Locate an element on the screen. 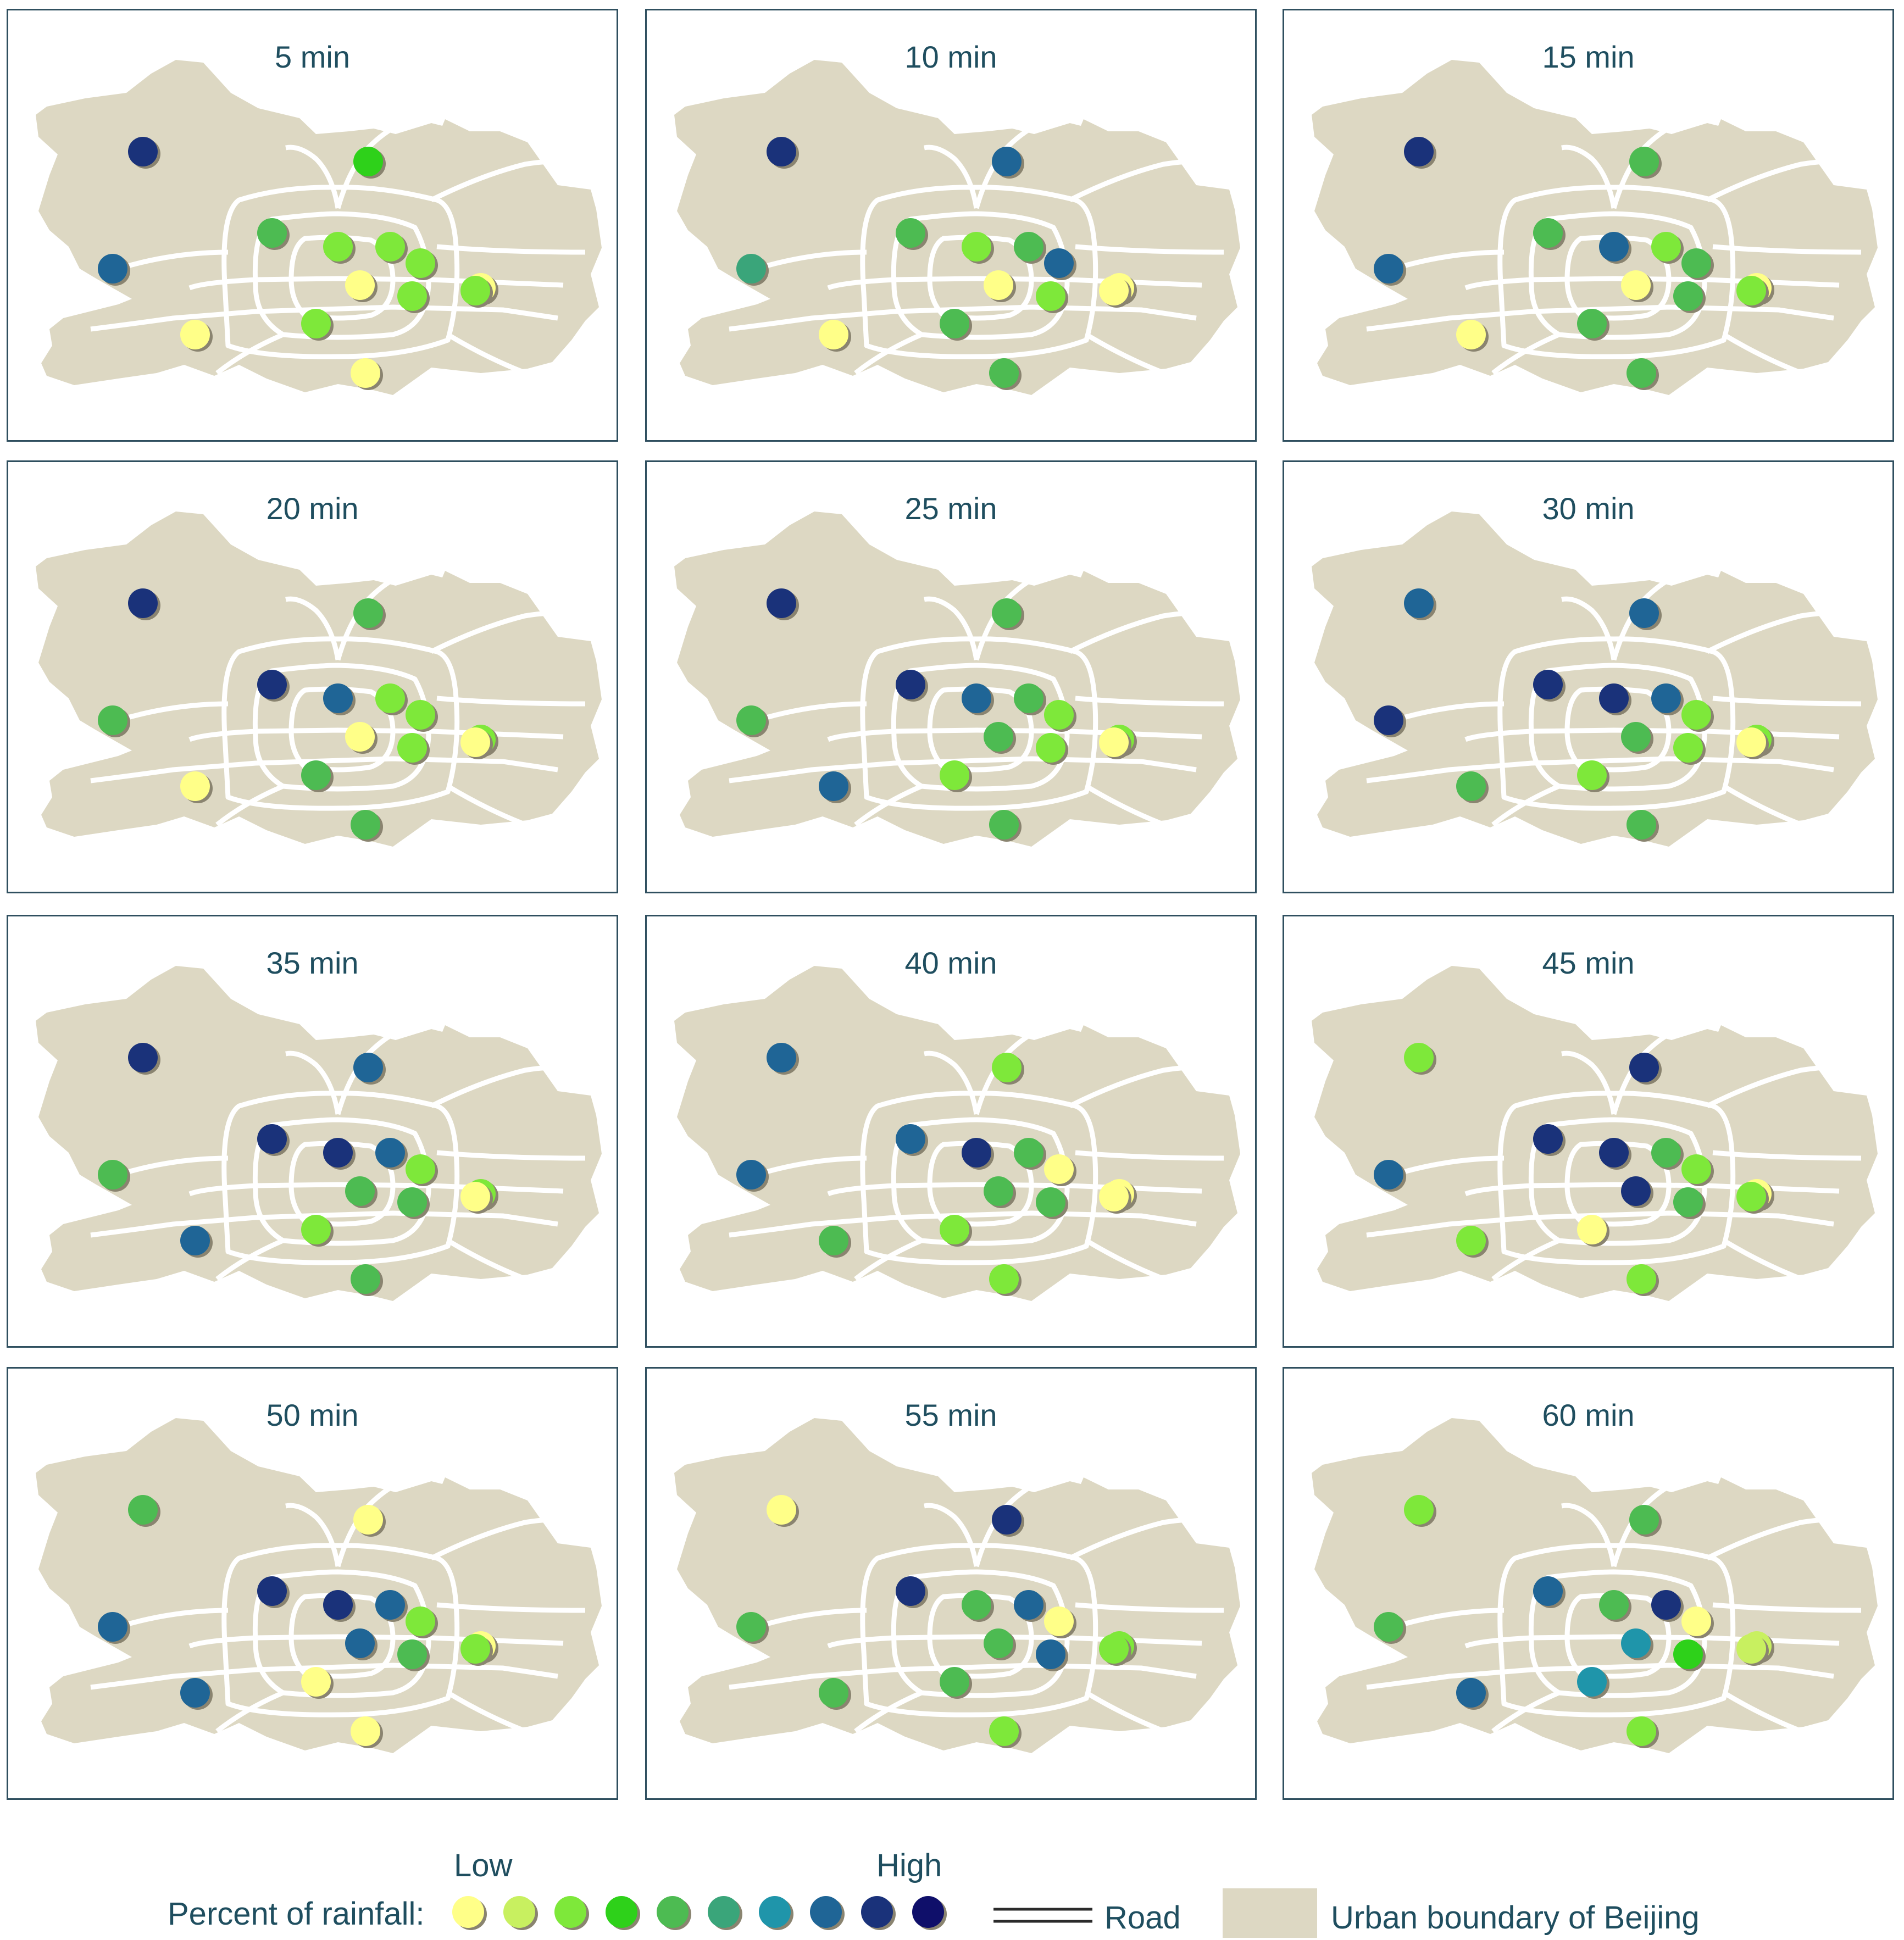 This screenshot has height=1940, width=1904. map-panel: 20 min is located at coordinates (312, 676).